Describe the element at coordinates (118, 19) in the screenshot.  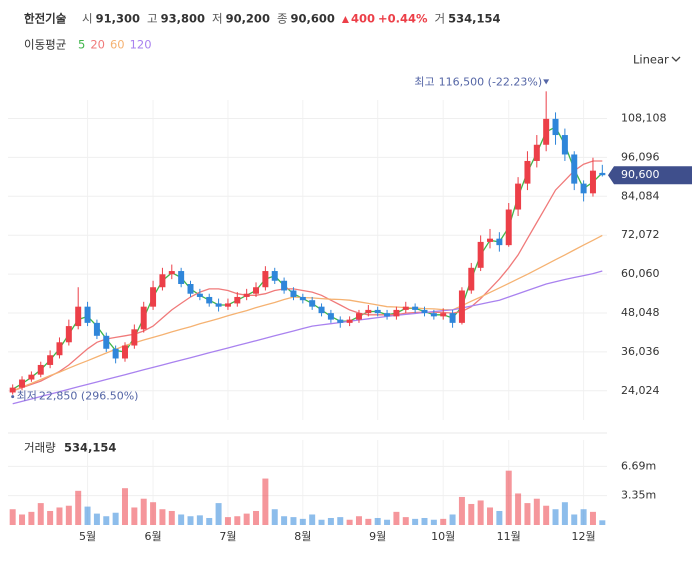
I see `quote-text: 91,300` at that location.